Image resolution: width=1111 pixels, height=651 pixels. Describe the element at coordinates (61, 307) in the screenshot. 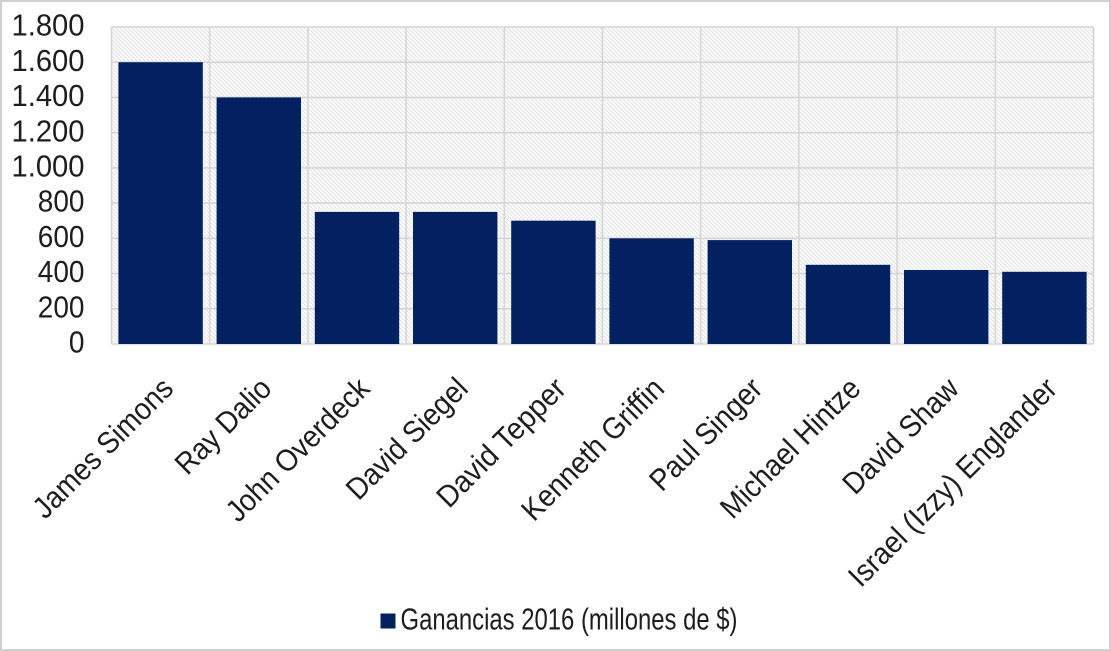

I see `svg-text: 200` at that location.